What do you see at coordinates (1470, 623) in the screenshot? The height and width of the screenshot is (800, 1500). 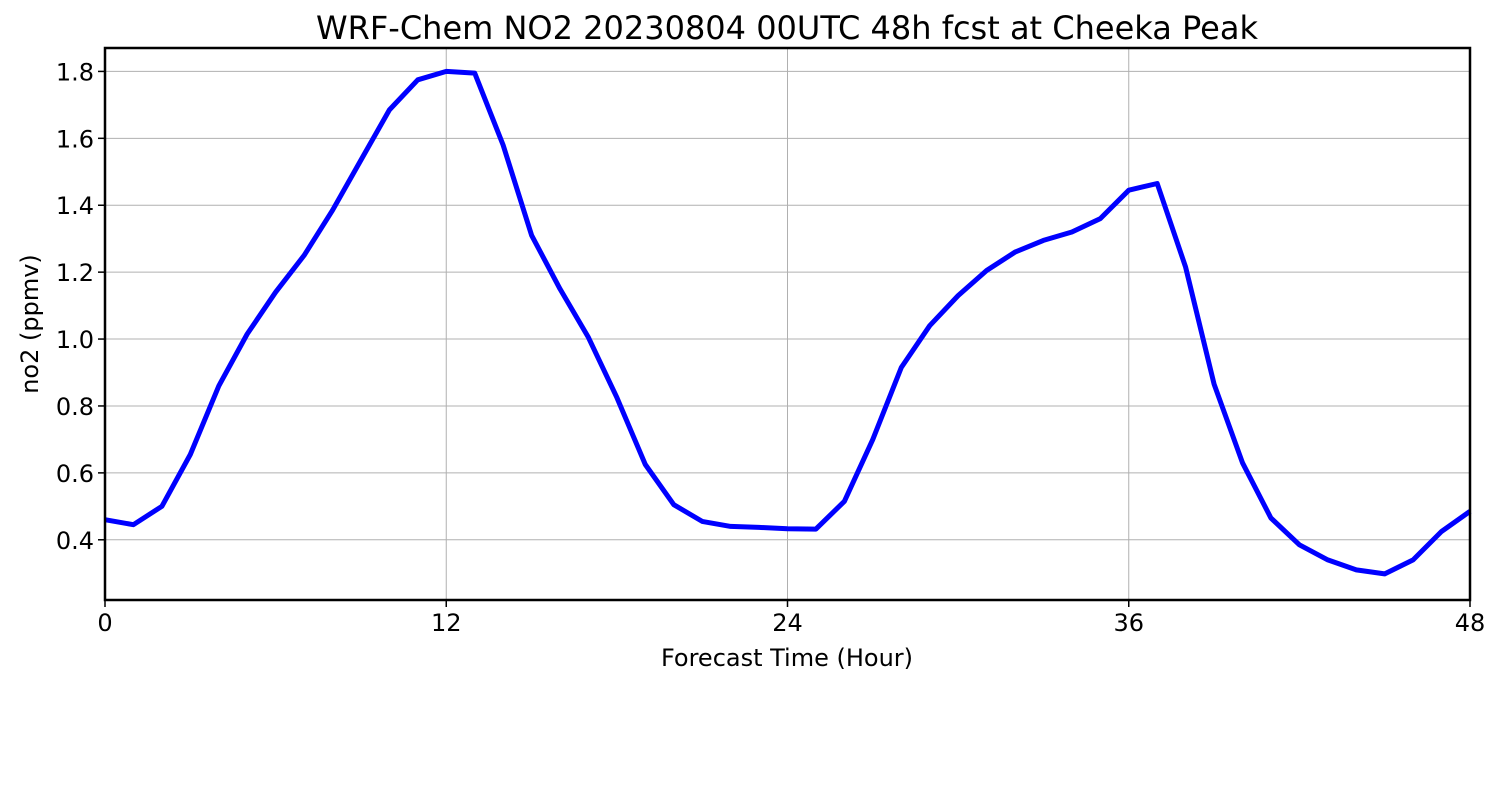 I see `x-tick-label: 48` at bounding box center [1470, 623].